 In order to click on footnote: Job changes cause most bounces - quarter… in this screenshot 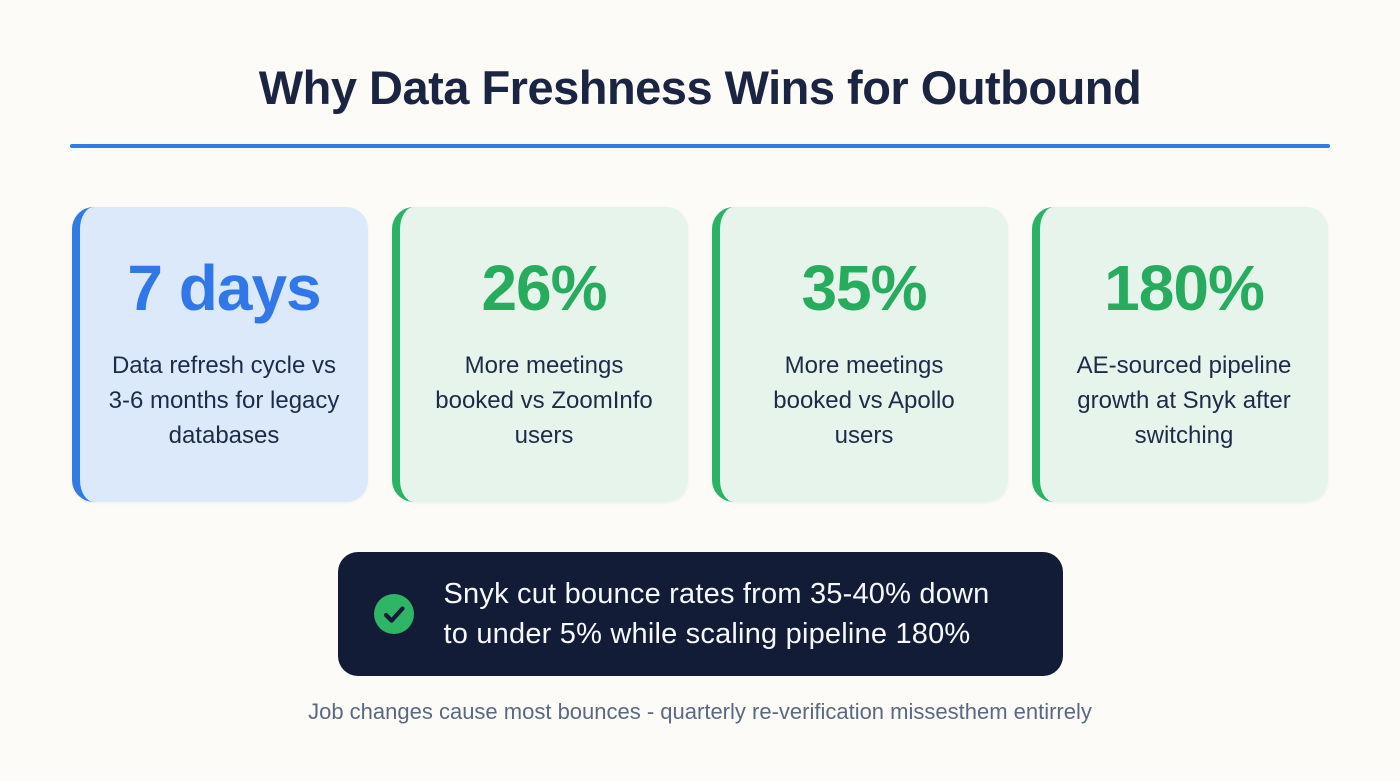, I will do `click(700, 711)`.